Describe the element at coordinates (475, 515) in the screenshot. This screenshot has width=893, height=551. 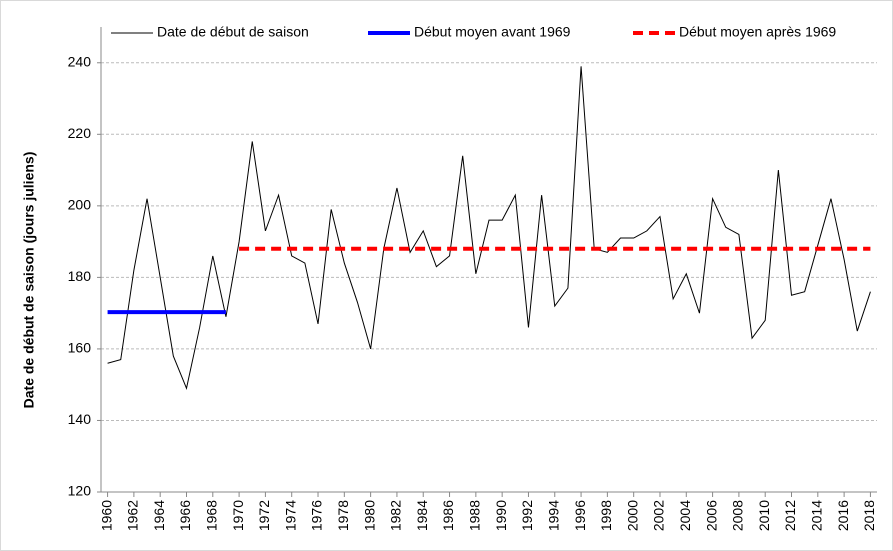
I see `x-tick-label: 1988` at that location.